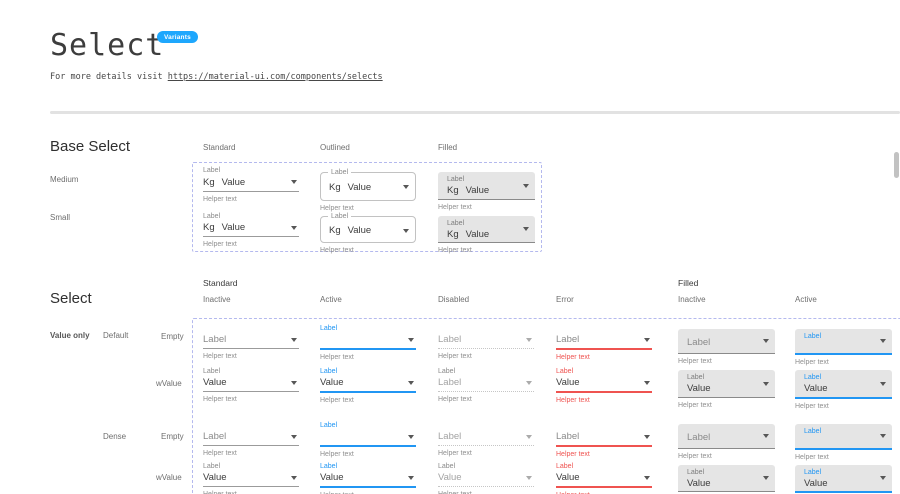 This screenshot has width=900, height=494. I want to click on variants-badge: Variants, so click(177, 37).